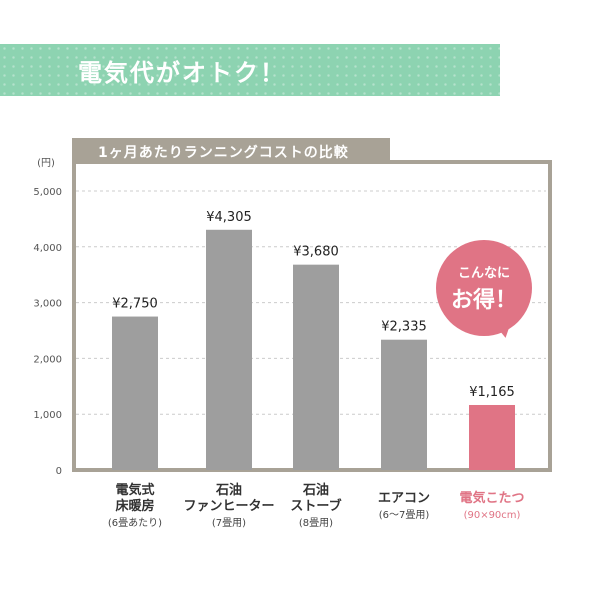  What do you see at coordinates (223, 153) in the screenshot?
I see `chart-title: 1ヶ月あたりランニングコストの比較` at bounding box center [223, 153].